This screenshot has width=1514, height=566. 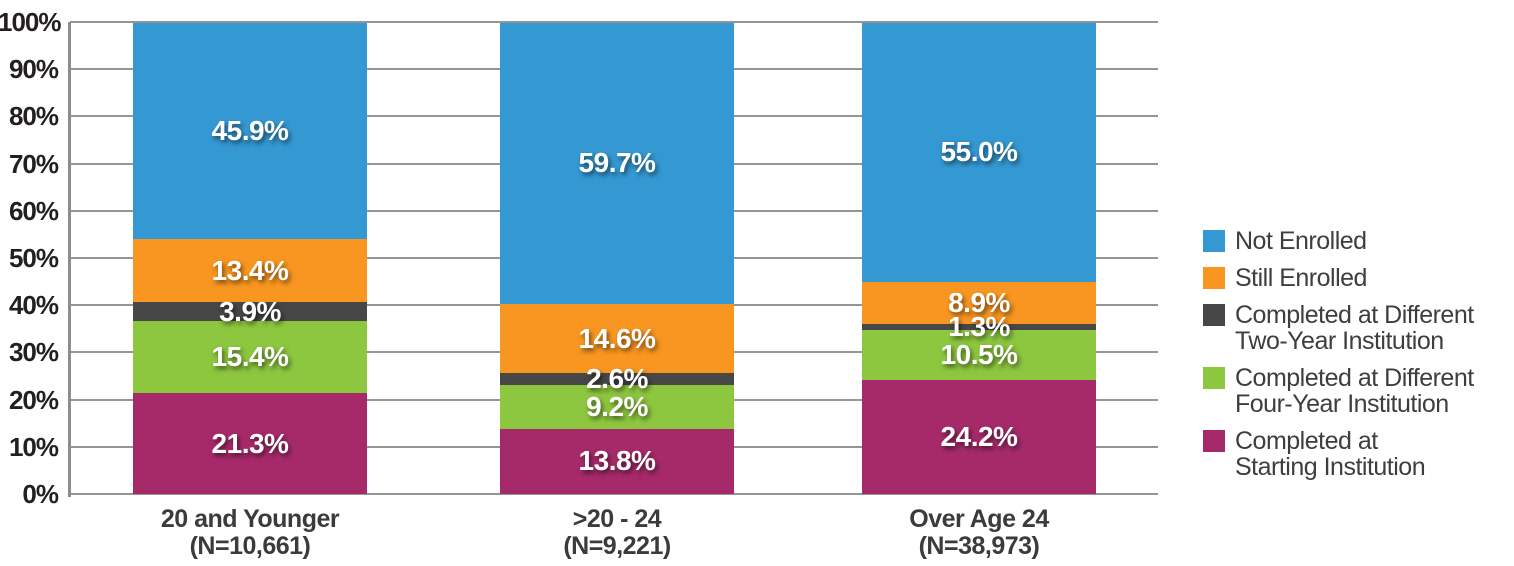 I want to click on bar-value-label: 8.9%, so click(x=979, y=303).